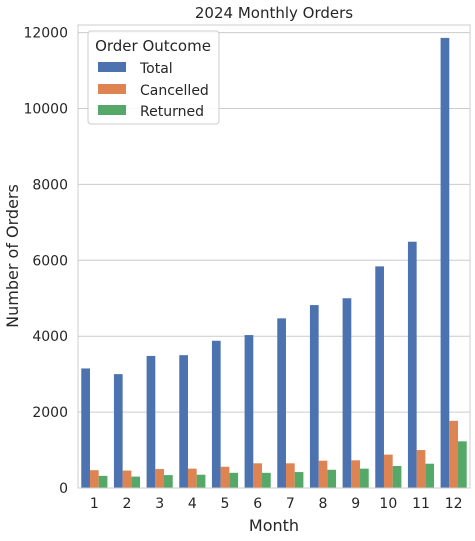 The width and height of the screenshot is (475, 541). Describe the element at coordinates (274, 13) in the screenshot. I see `chart-title: 2024 Monthly Orders` at that location.